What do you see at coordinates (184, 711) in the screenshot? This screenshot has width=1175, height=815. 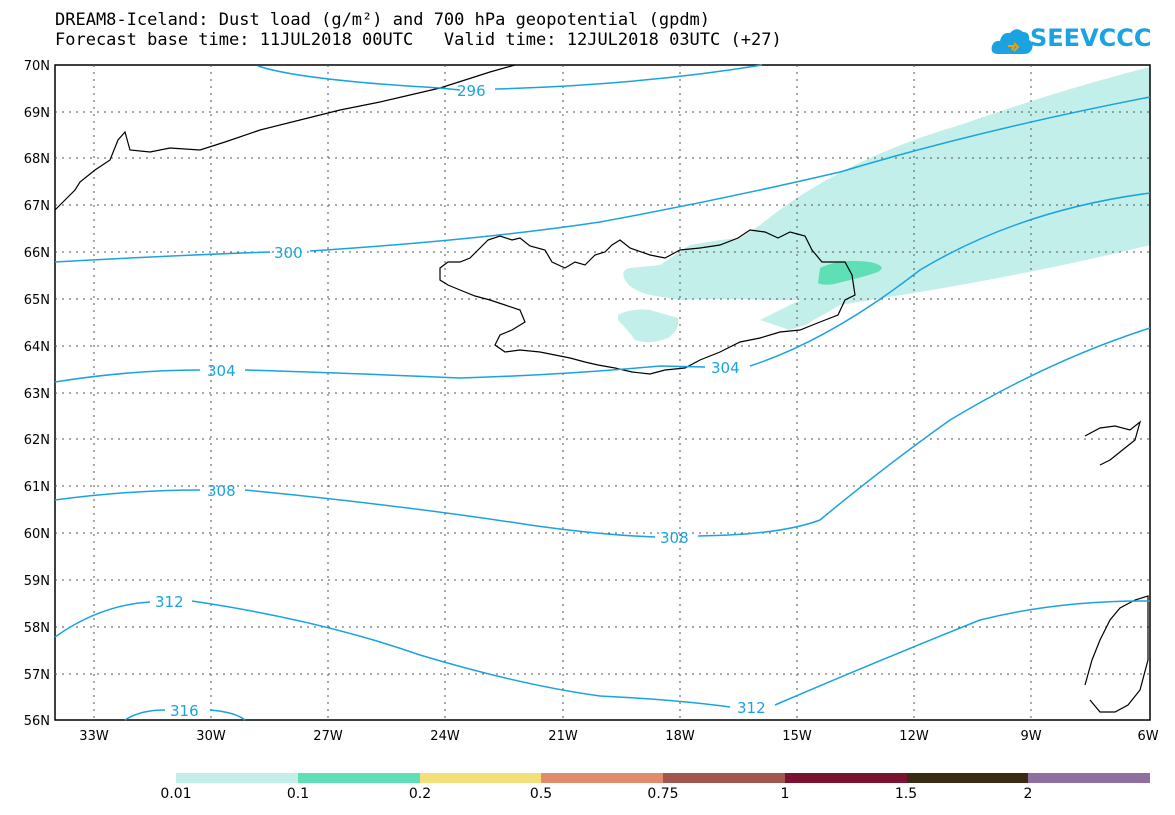 I see `contour-label: 316` at bounding box center [184, 711].